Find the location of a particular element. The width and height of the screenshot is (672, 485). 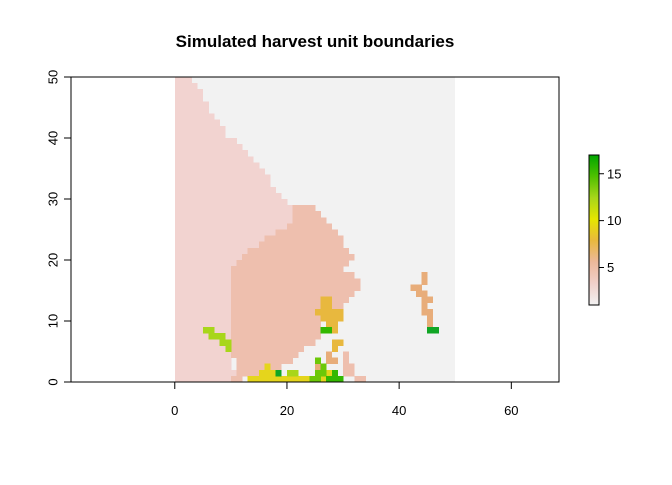

y-tick-label: 20 is located at coordinates (53, 260).